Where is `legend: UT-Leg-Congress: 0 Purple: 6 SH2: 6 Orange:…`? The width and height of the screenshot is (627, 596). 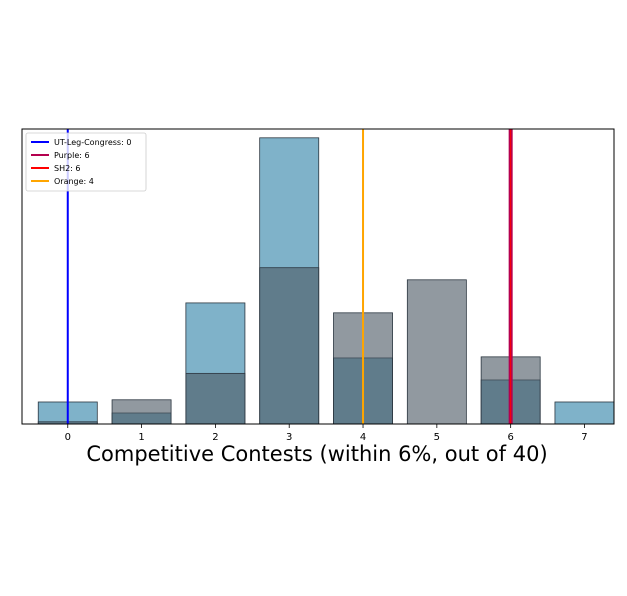 legend: UT-Leg-Congress: 0 Purple: 6 SH2: 6 Orange:… is located at coordinates (86, 162).